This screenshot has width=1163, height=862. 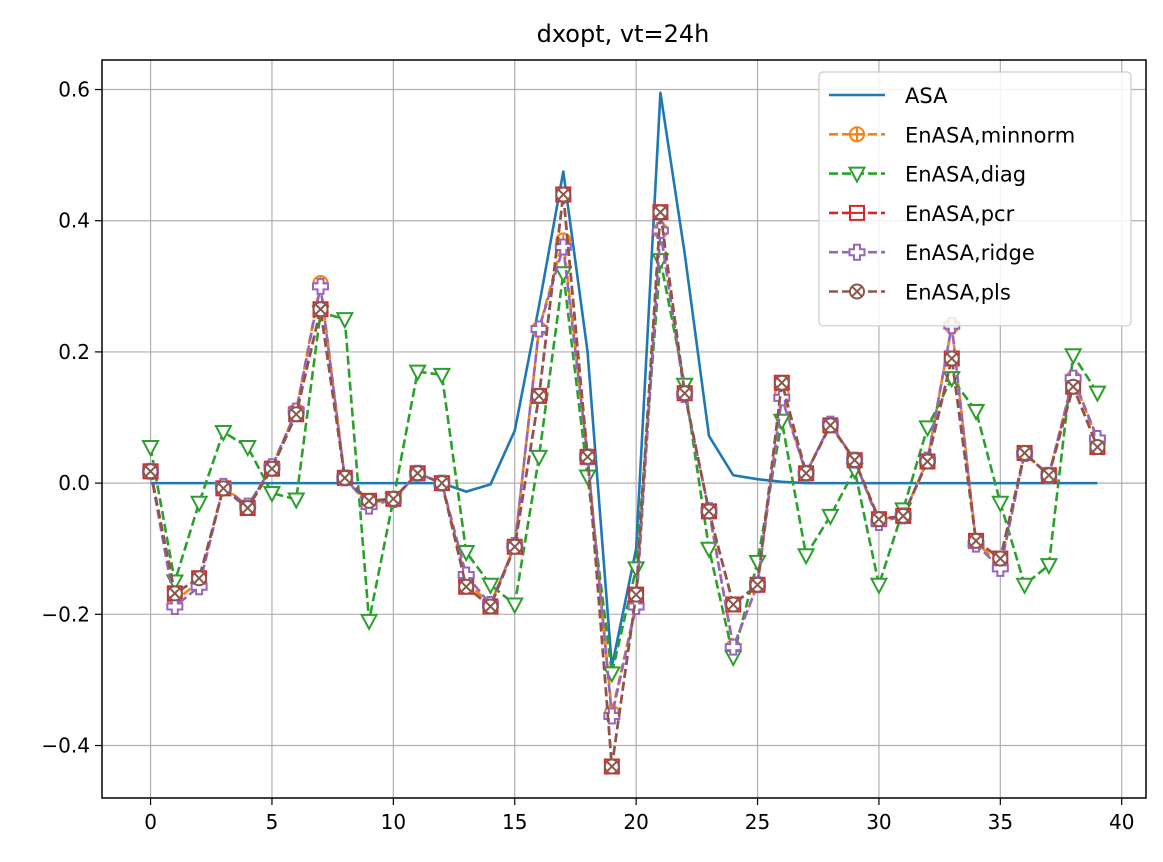 What do you see at coordinates (635, 822) in the screenshot?
I see `x-tick-label: 20` at bounding box center [635, 822].